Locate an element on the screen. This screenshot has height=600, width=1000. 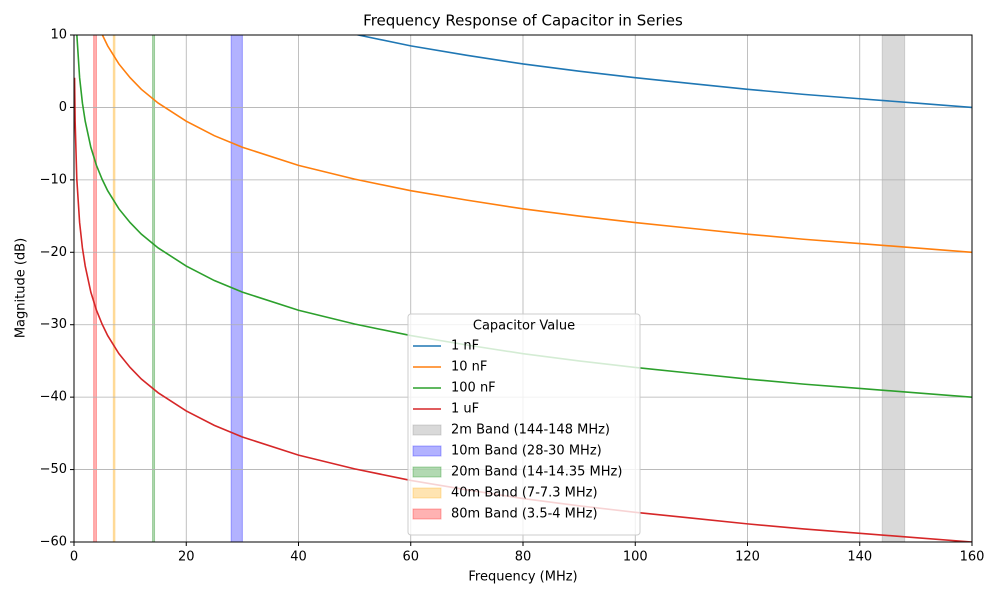
x-tick-label: 120 is located at coordinates (747, 557).